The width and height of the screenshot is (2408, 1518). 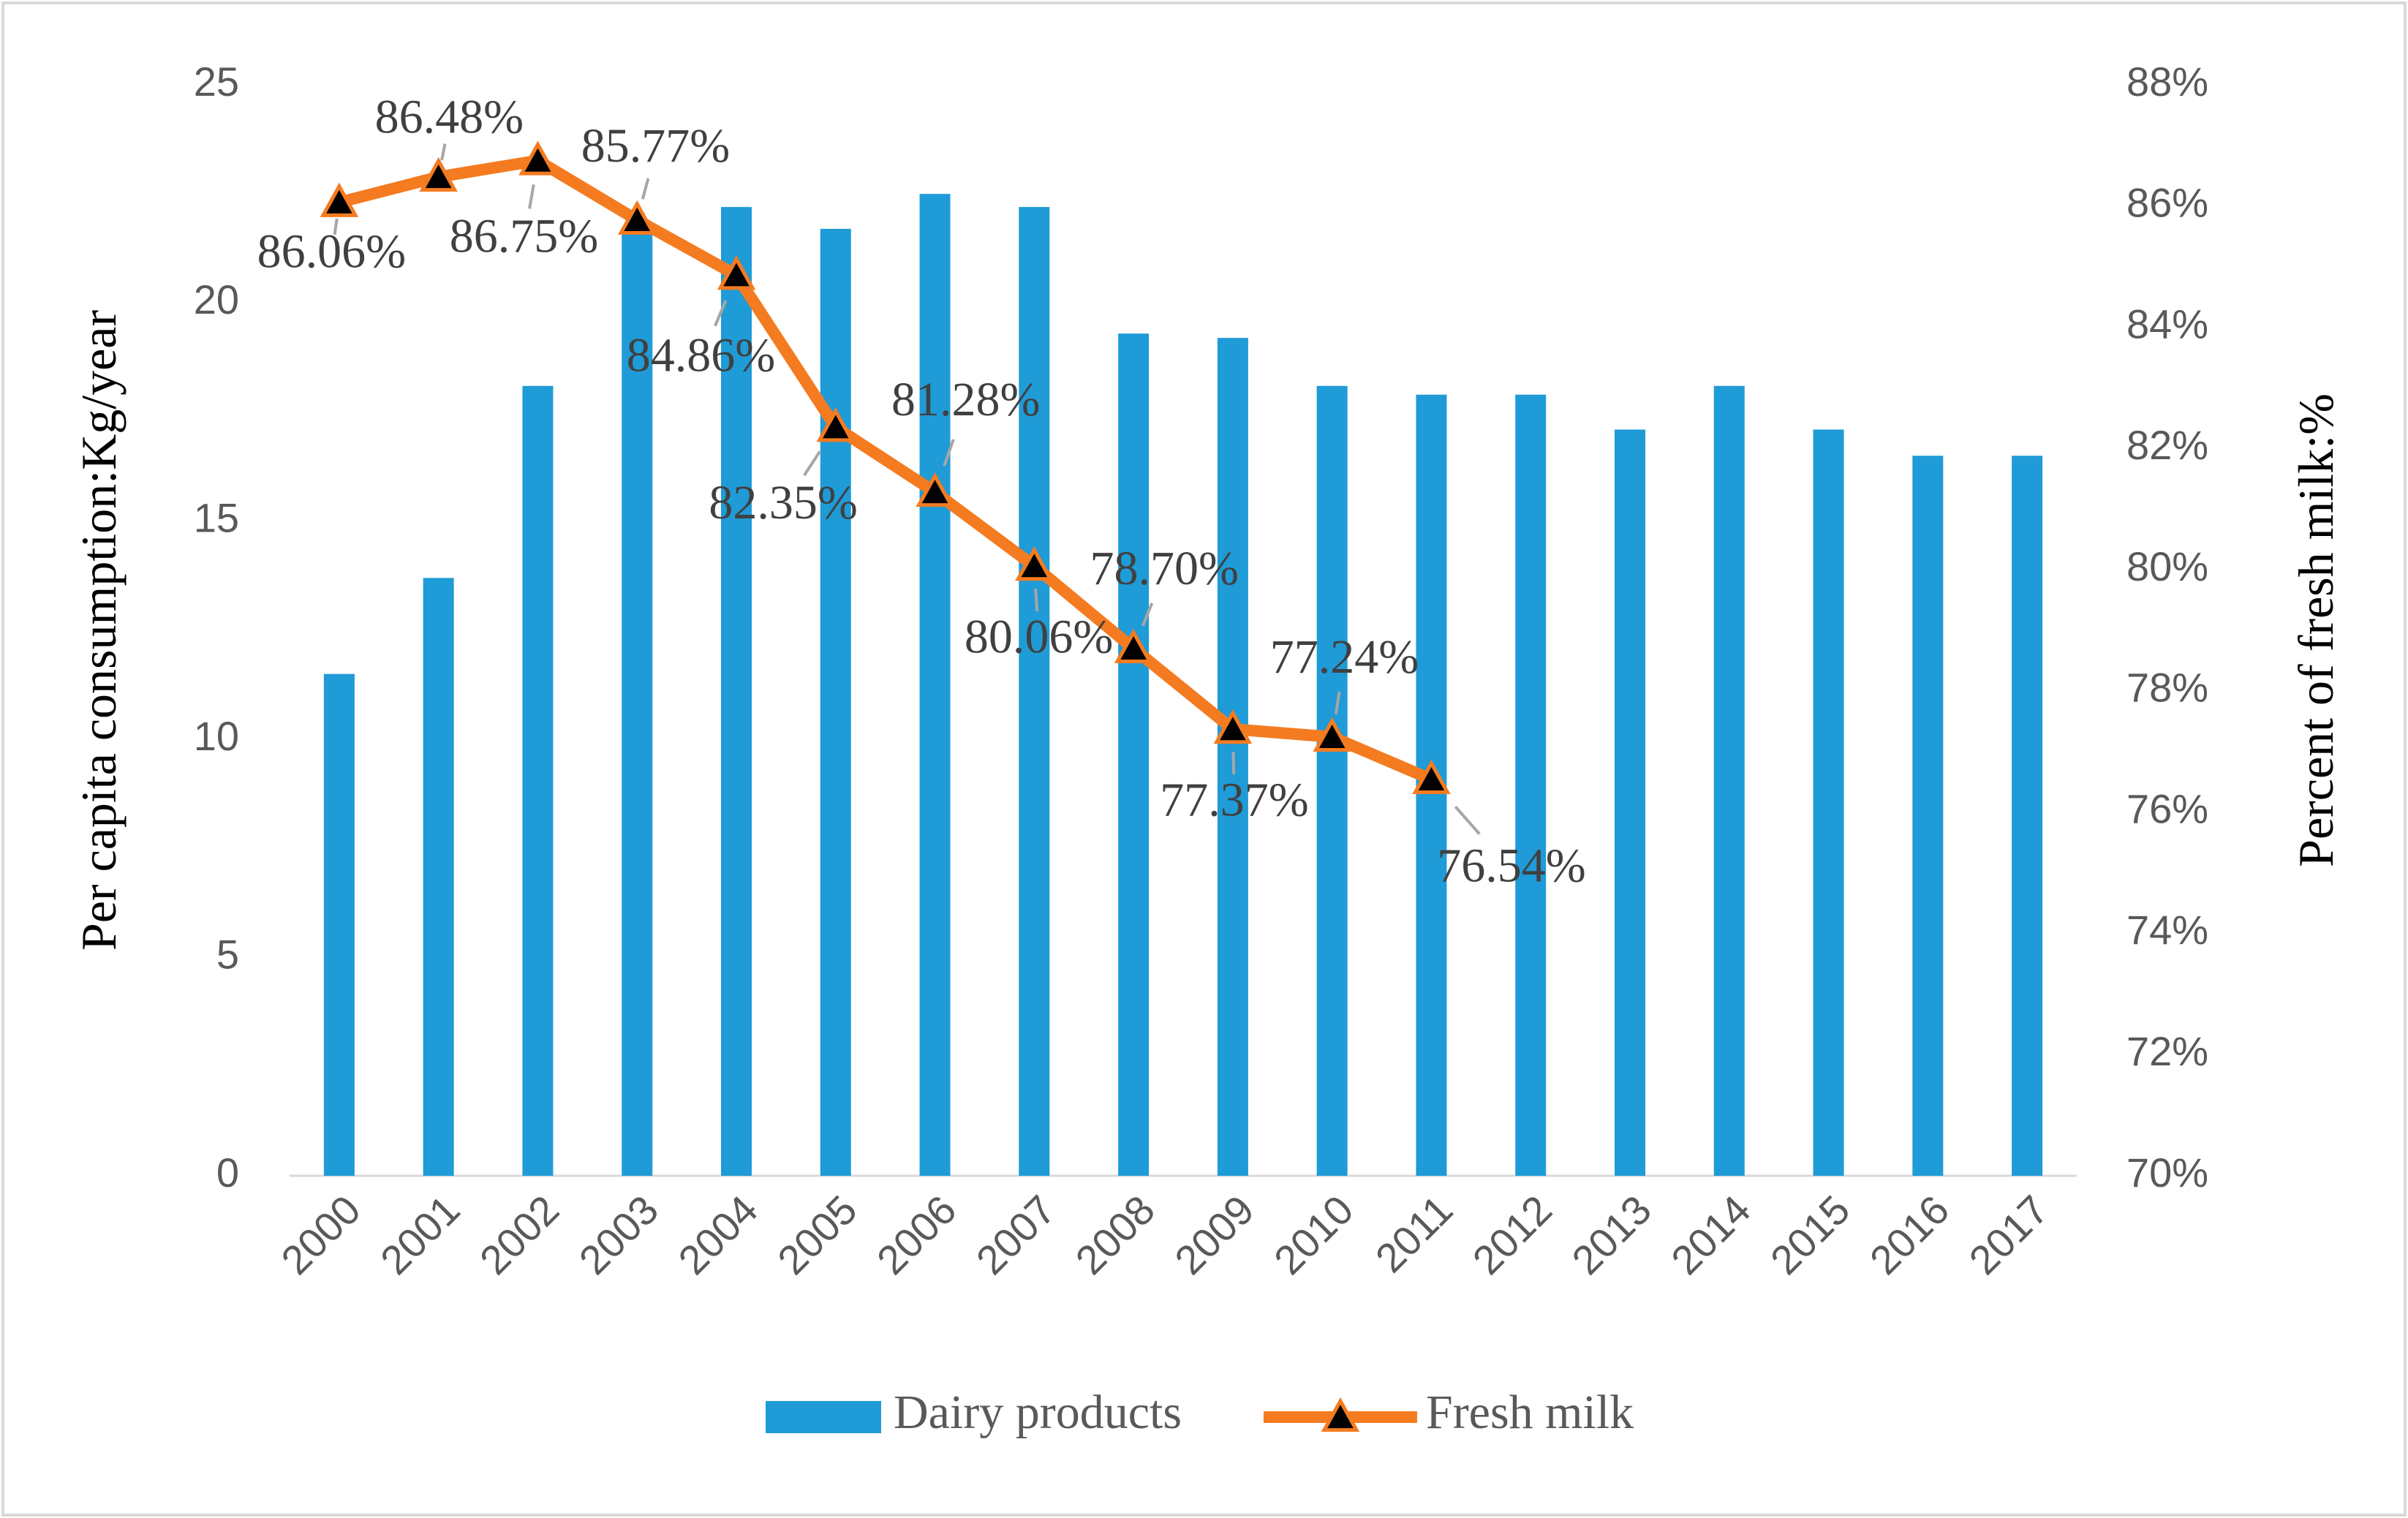 What do you see at coordinates (524, 236) in the screenshot?
I see `data-label: 86.75%` at bounding box center [524, 236].